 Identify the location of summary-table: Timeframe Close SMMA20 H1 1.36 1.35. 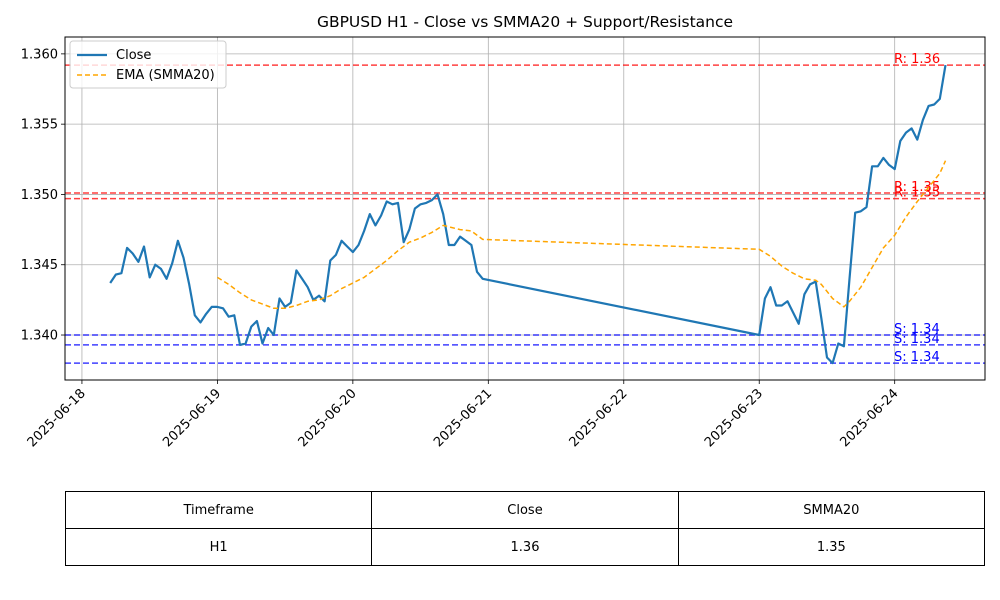
(525, 528).